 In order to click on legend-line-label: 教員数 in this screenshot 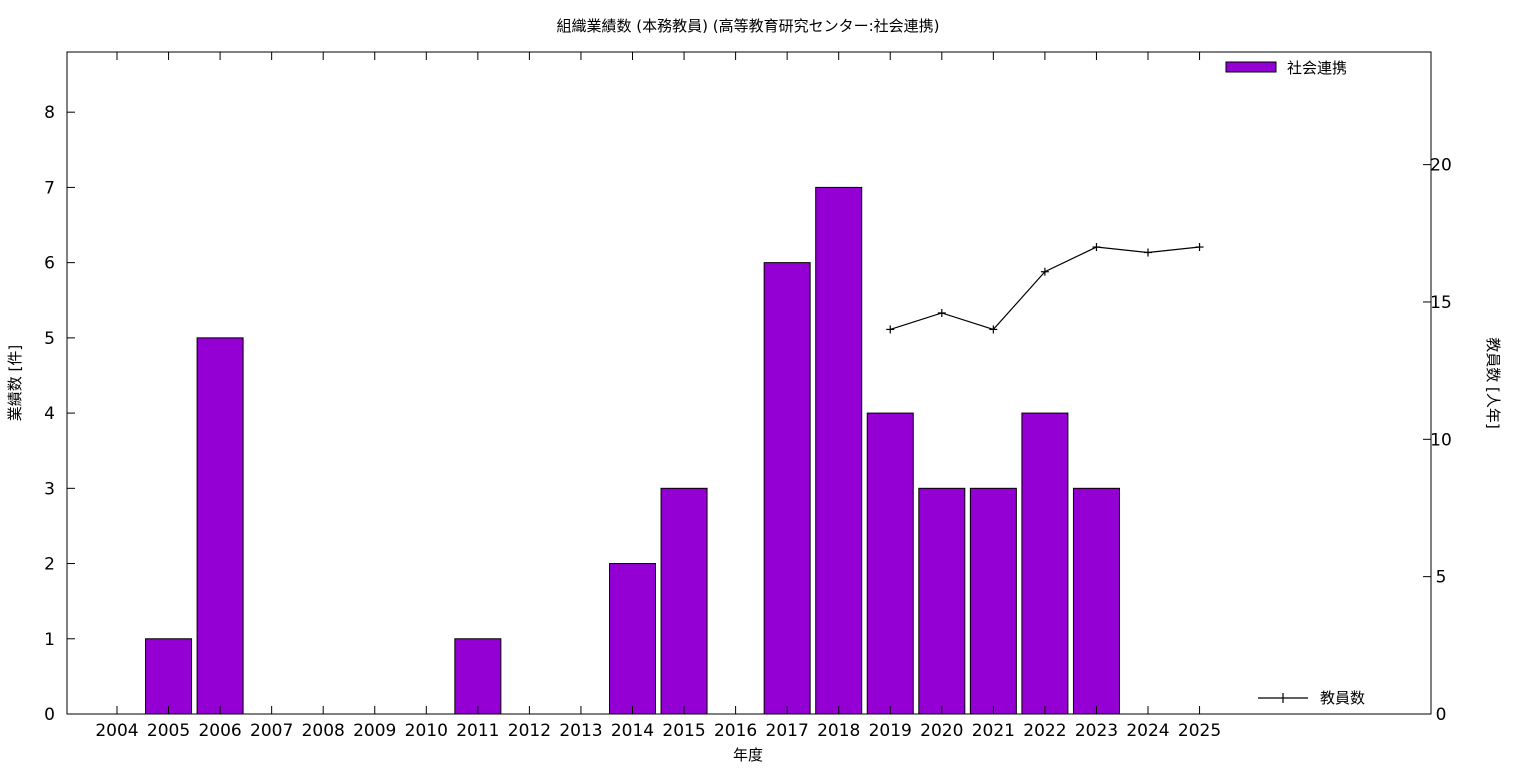, I will do `click(1342, 698)`.